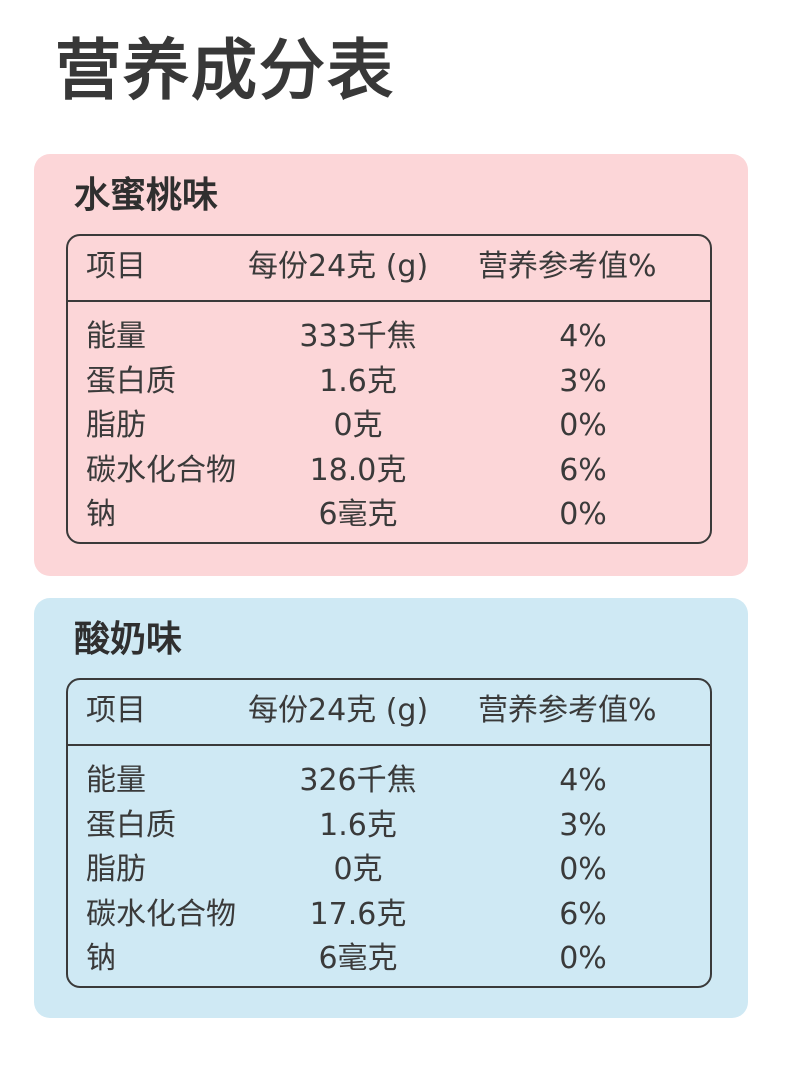  I want to click on table-row: 能量 333千焦 4%, so click(389, 338).